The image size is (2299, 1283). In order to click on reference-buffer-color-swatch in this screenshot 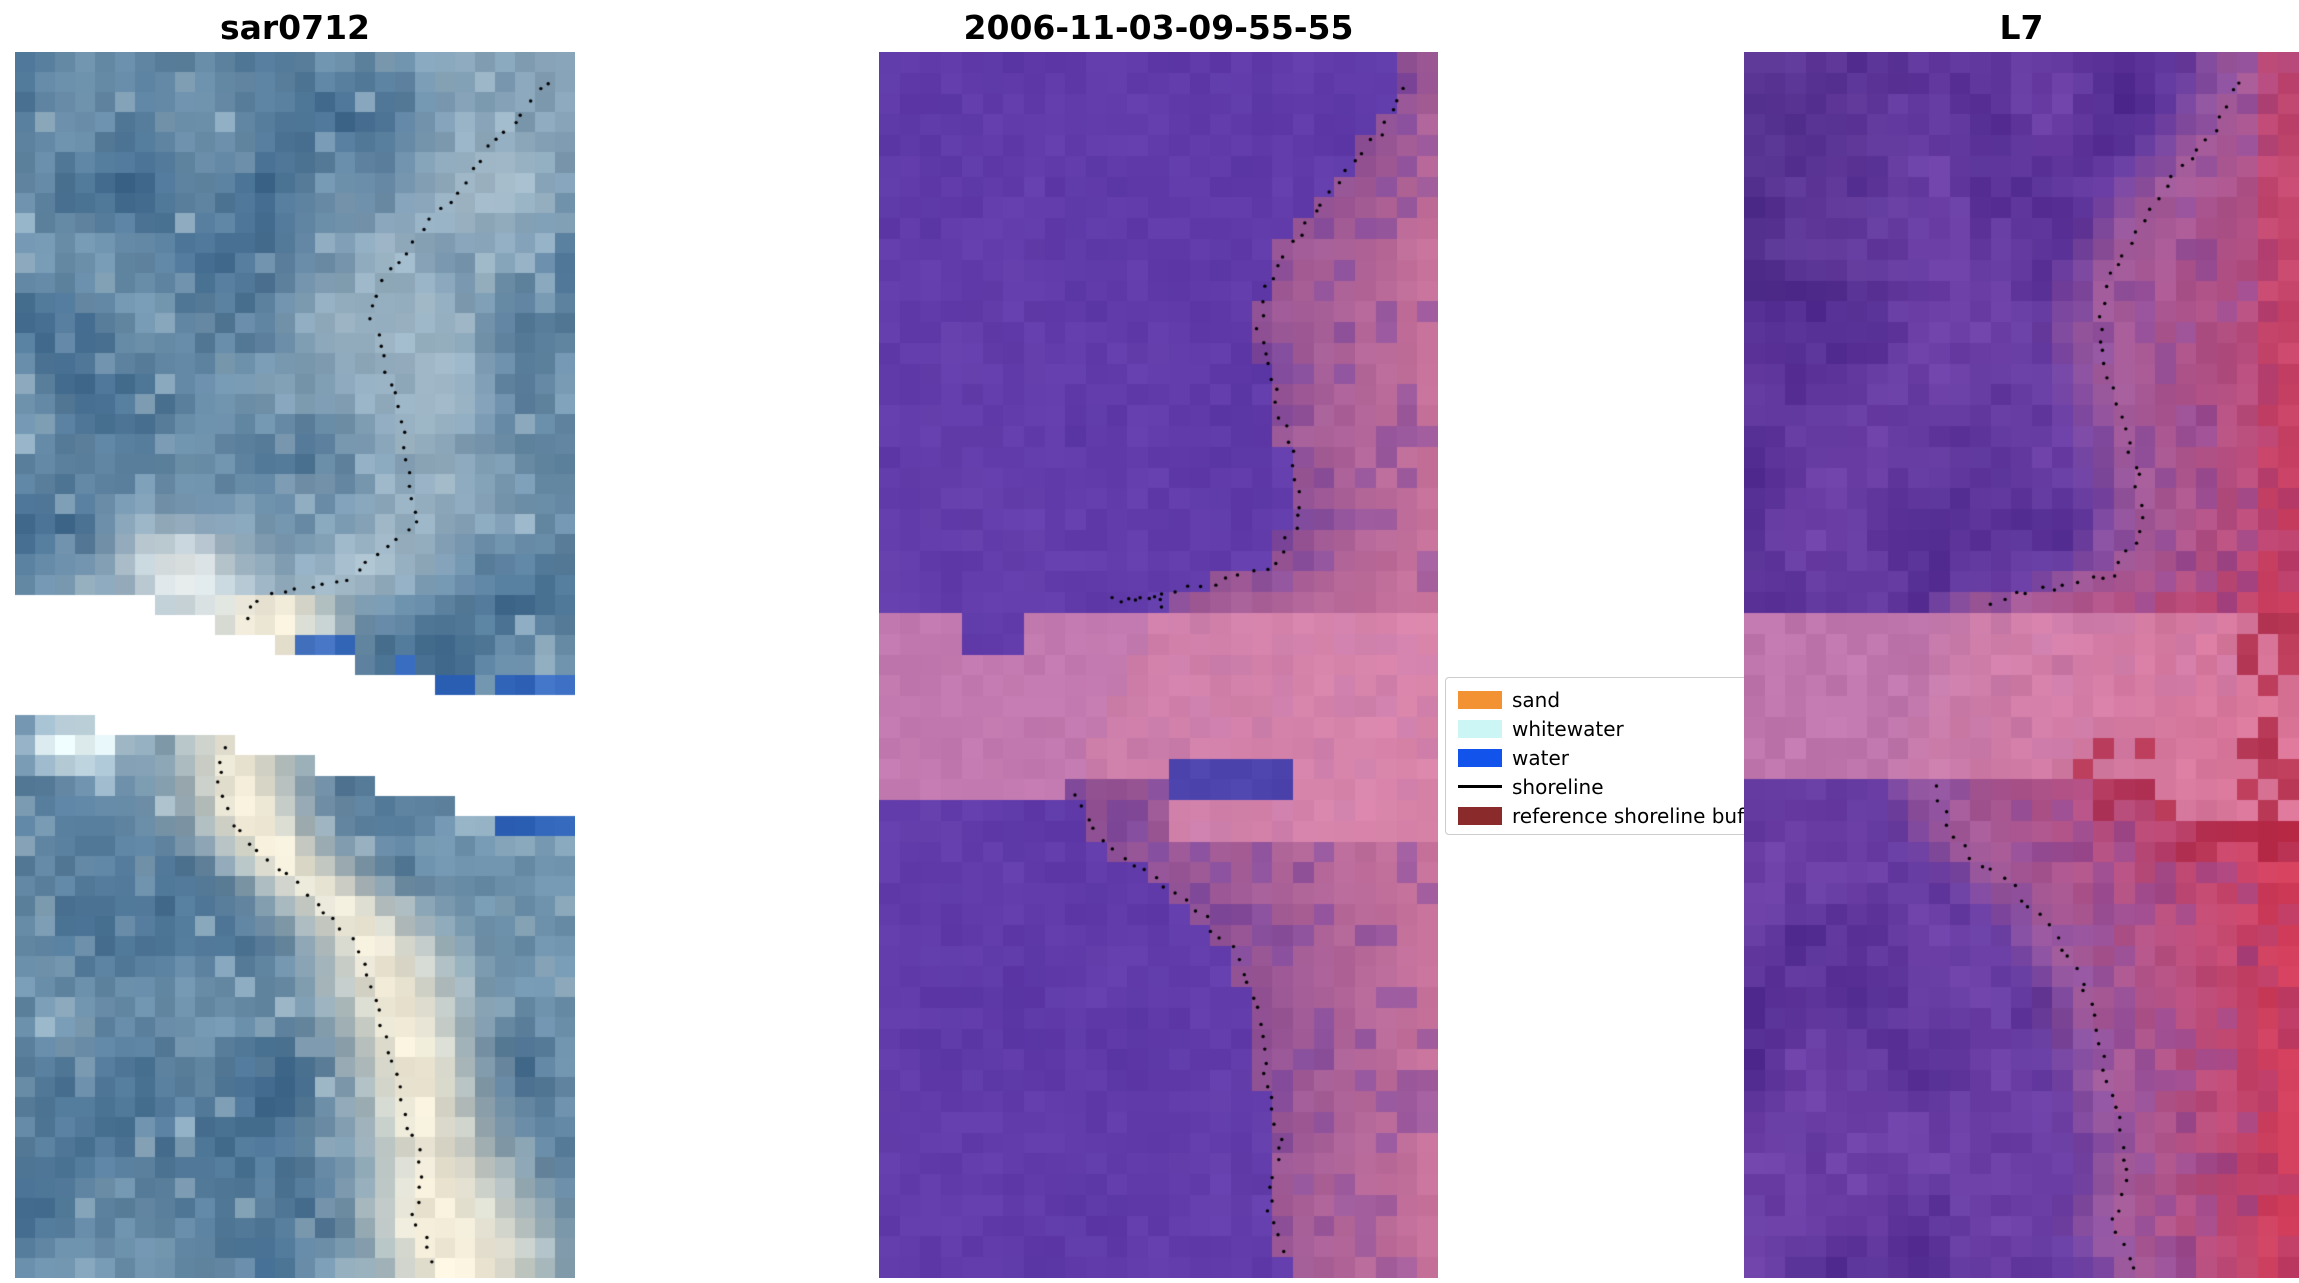, I will do `click(1480, 815)`.